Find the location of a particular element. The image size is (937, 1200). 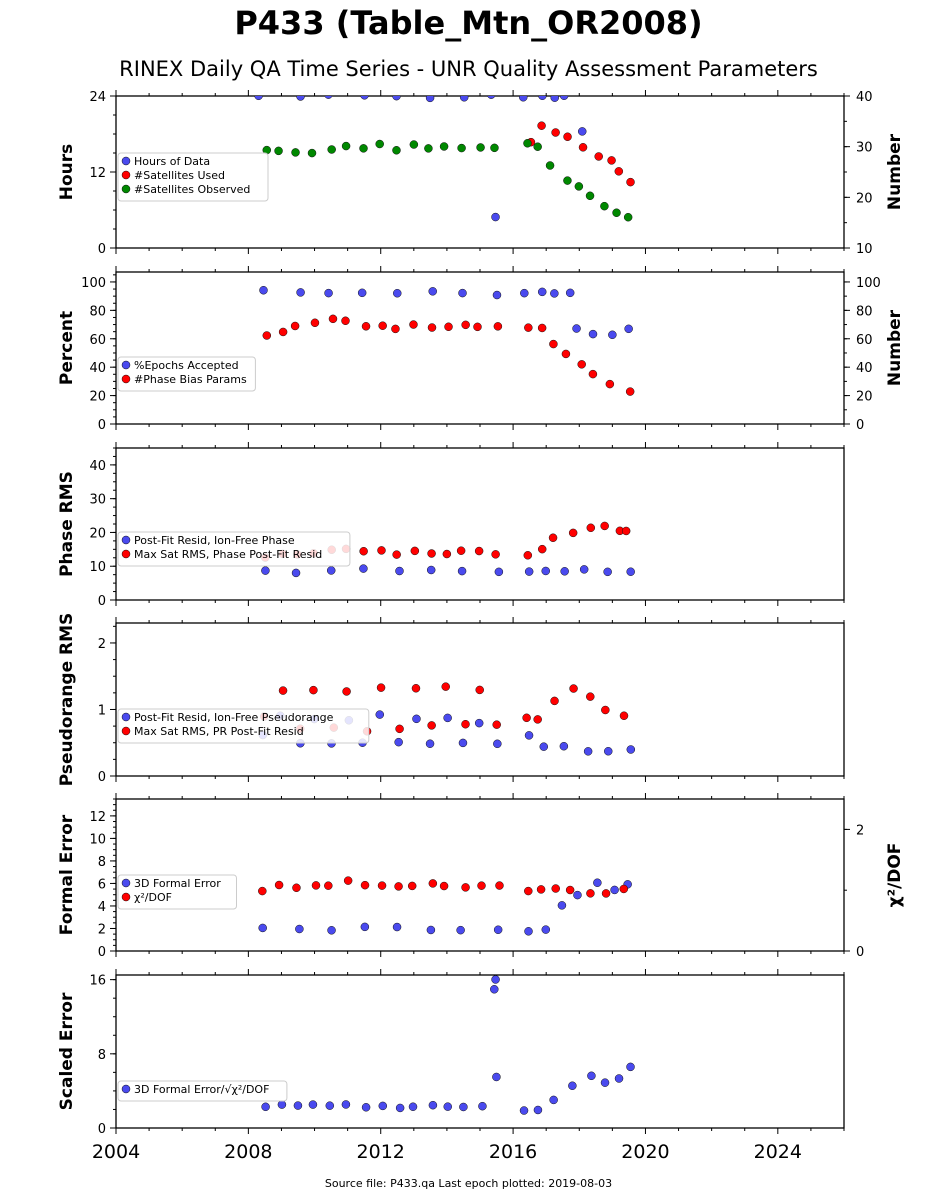

legend-label: 3D Formal Error is located at coordinates (177, 883).